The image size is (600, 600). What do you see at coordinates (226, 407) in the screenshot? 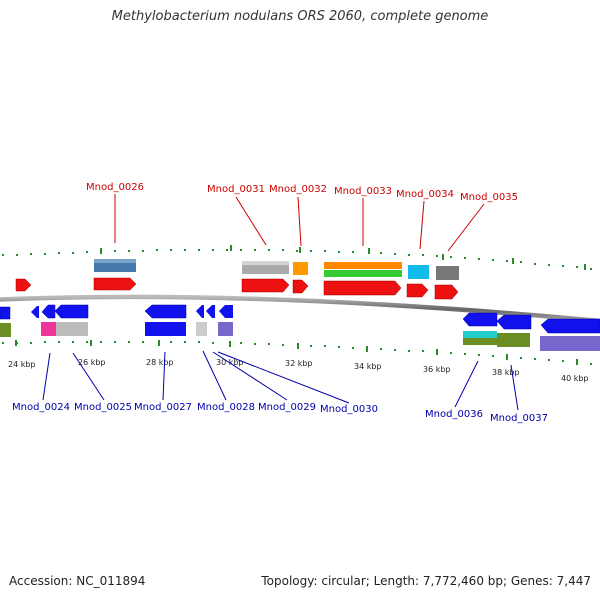
I see `gene-label-mnod-0028: Mnod_0028` at bounding box center [226, 407].